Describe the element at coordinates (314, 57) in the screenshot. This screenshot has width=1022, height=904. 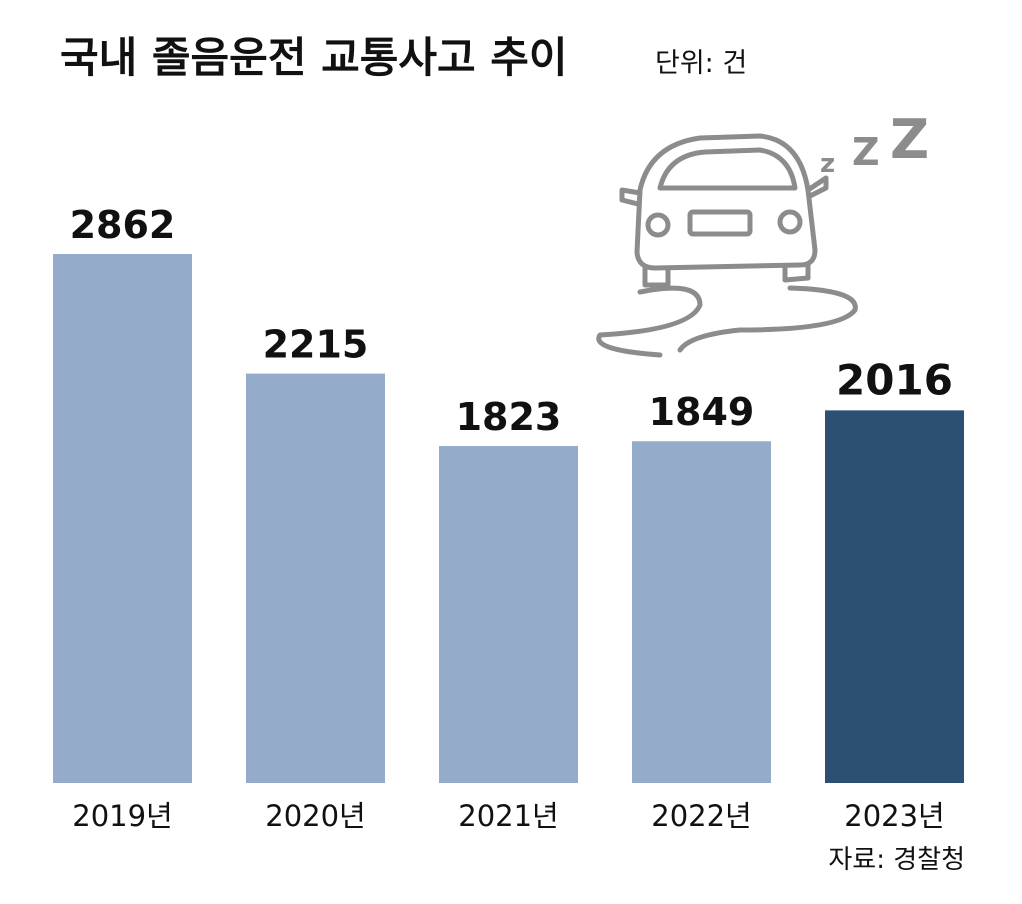
I see `chart-title: 국내 졸음운전 교통사고 추이` at that location.